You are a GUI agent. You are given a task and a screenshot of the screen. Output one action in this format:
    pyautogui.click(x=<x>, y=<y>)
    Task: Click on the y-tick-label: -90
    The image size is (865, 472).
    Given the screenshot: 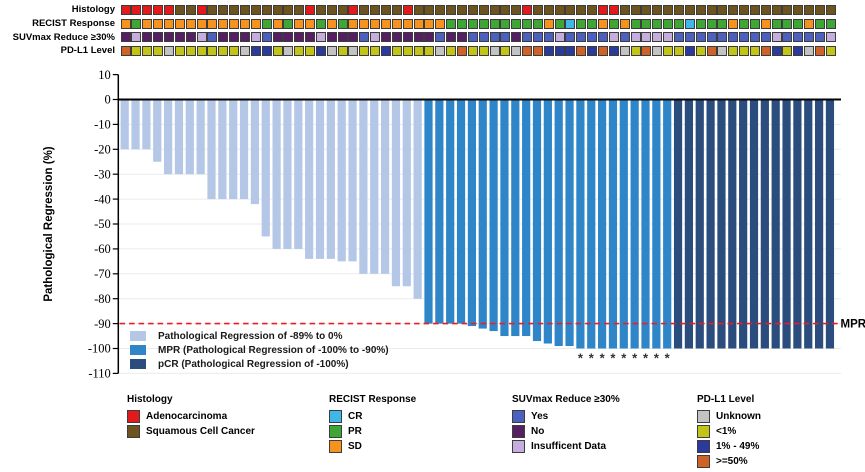 What is the action you would take?
    pyautogui.click(x=102, y=324)
    